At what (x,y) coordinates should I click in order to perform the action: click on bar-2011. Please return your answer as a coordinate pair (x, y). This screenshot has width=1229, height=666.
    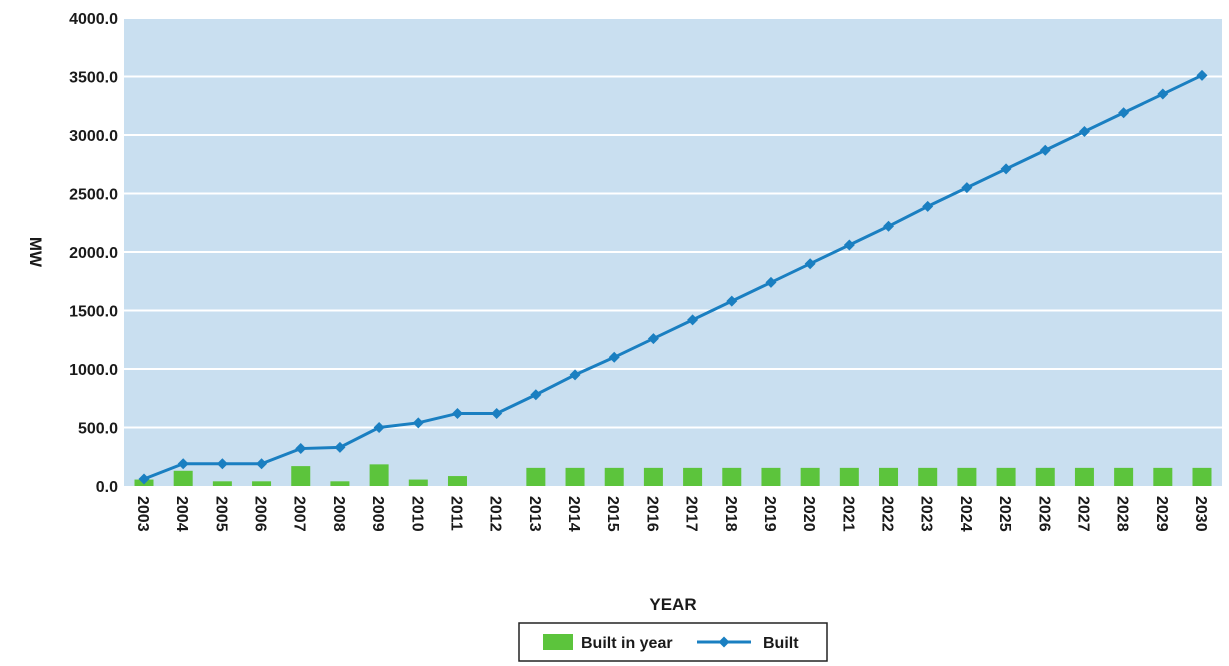
    Looking at the image, I should click on (457, 481).